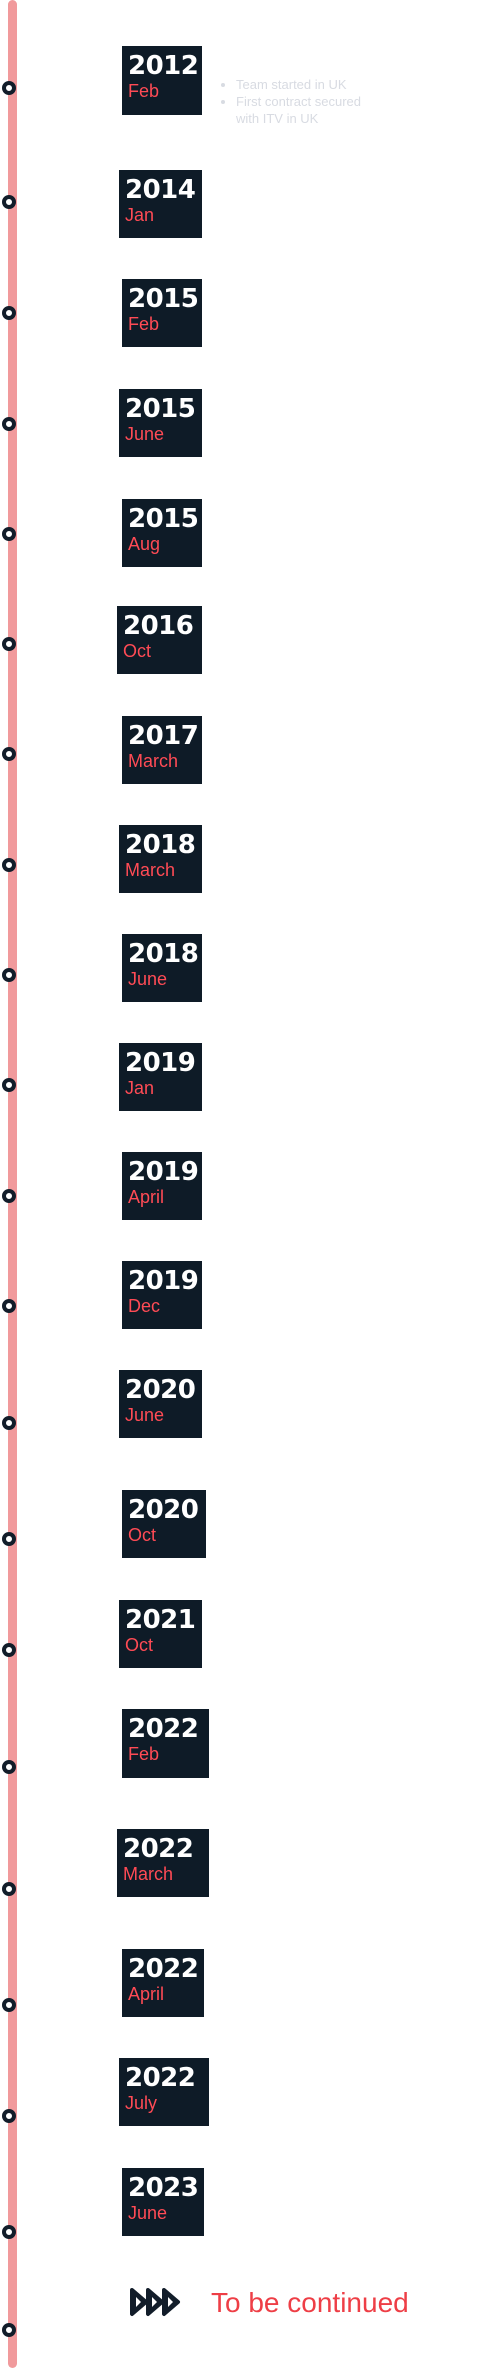 The image size is (482, 2368). Describe the element at coordinates (155, 2302) in the screenshot. I see `triple-play-arrows-icon` at that location.